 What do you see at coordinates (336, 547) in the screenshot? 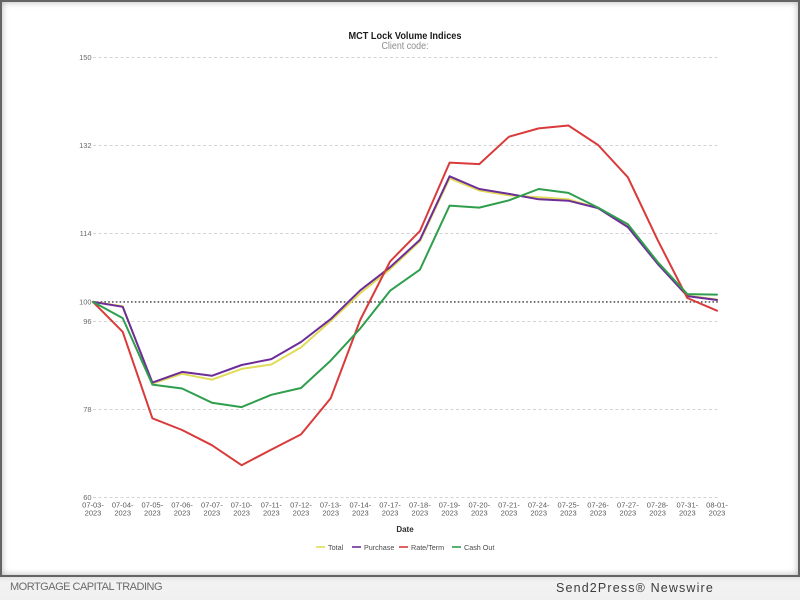
I see `svg-text: Total` at bounding box center [336, 547].